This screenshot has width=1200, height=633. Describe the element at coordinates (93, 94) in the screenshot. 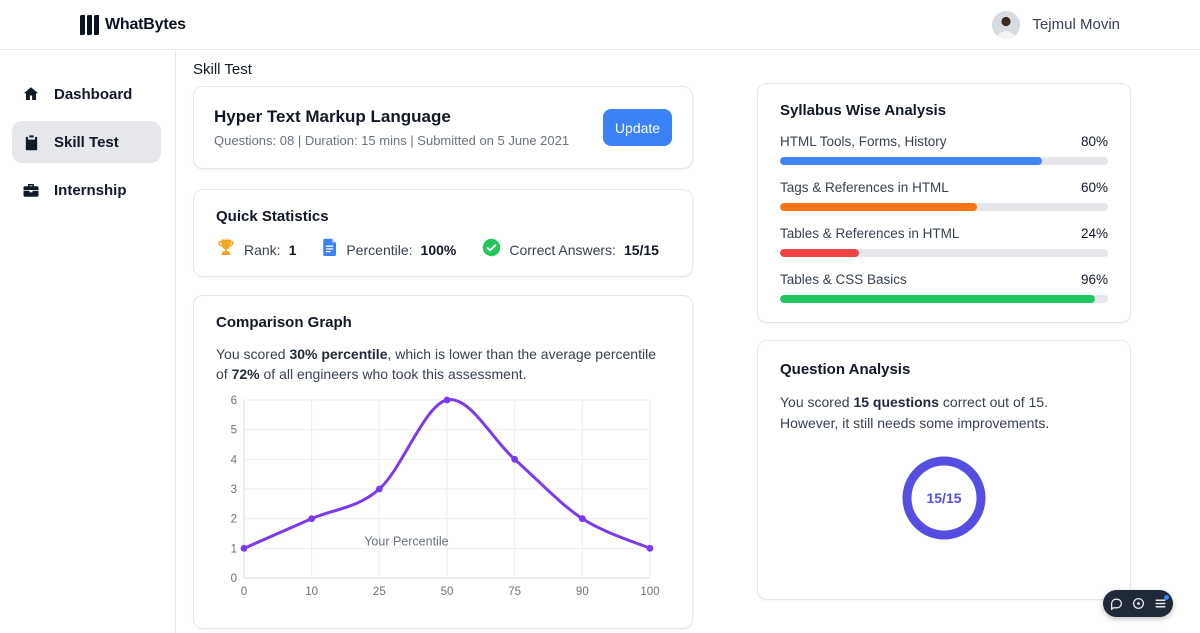

I see `sidebar-item-label: Dashboard` at that location.